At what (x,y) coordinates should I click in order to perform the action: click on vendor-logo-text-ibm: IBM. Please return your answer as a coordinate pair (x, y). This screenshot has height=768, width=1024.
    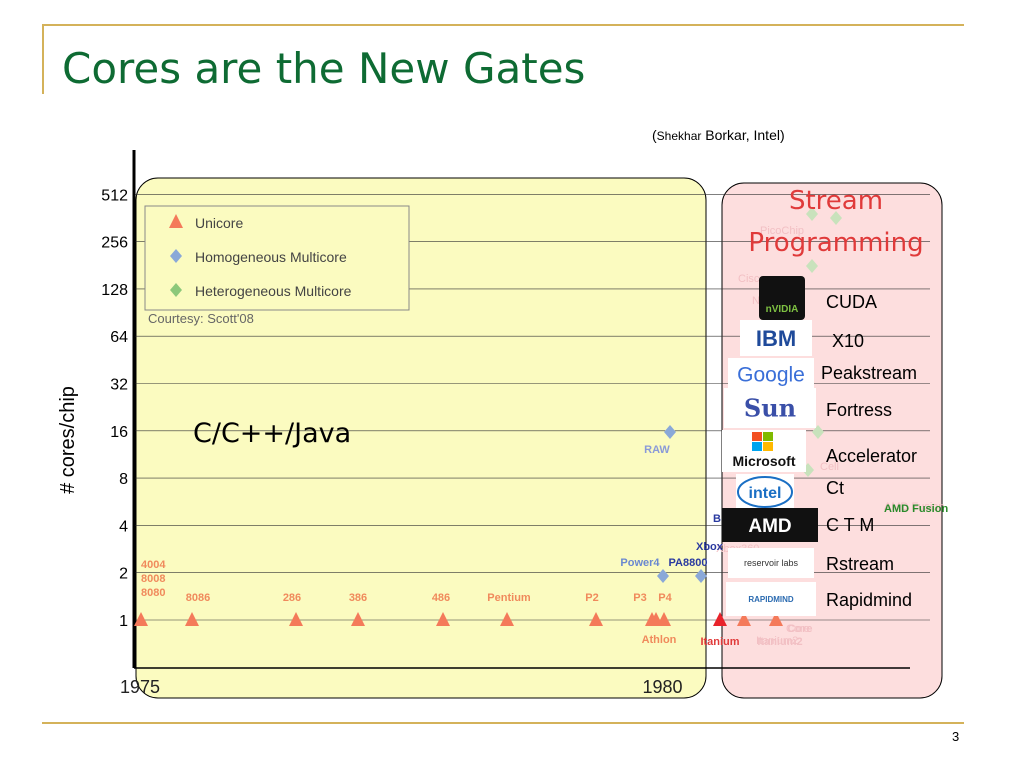
    Looking at the image, I should click on (776, 338).